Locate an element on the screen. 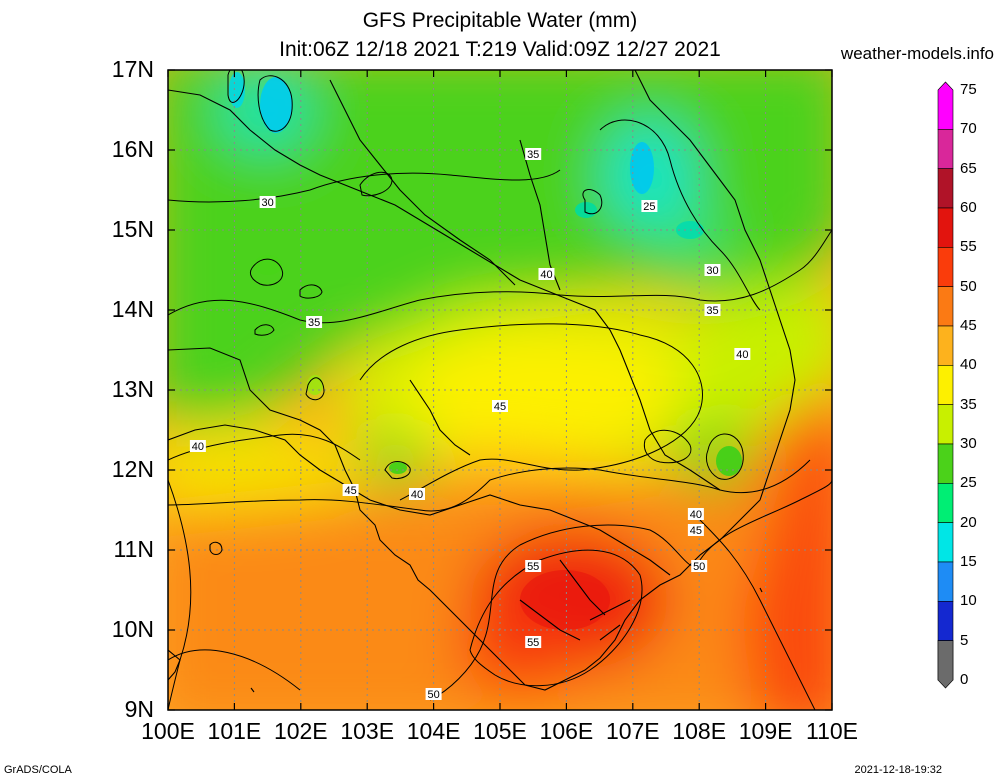 The width and height of the screenshot is (1000, 779). longitude-label: 106E is located at coordinates (566, 731).